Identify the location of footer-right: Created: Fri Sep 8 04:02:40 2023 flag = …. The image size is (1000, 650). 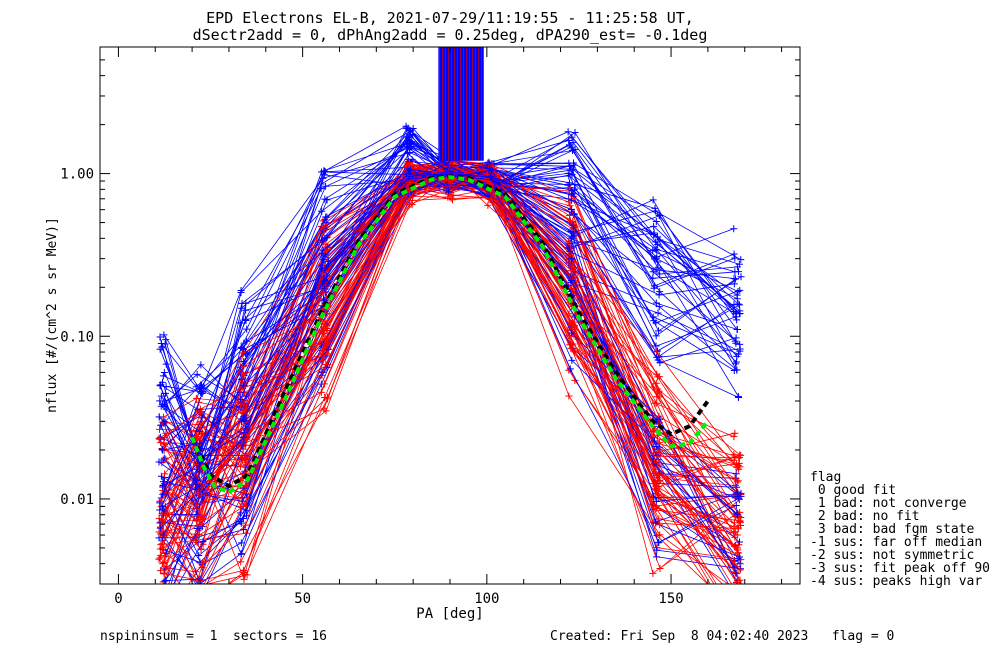
(722, 636).